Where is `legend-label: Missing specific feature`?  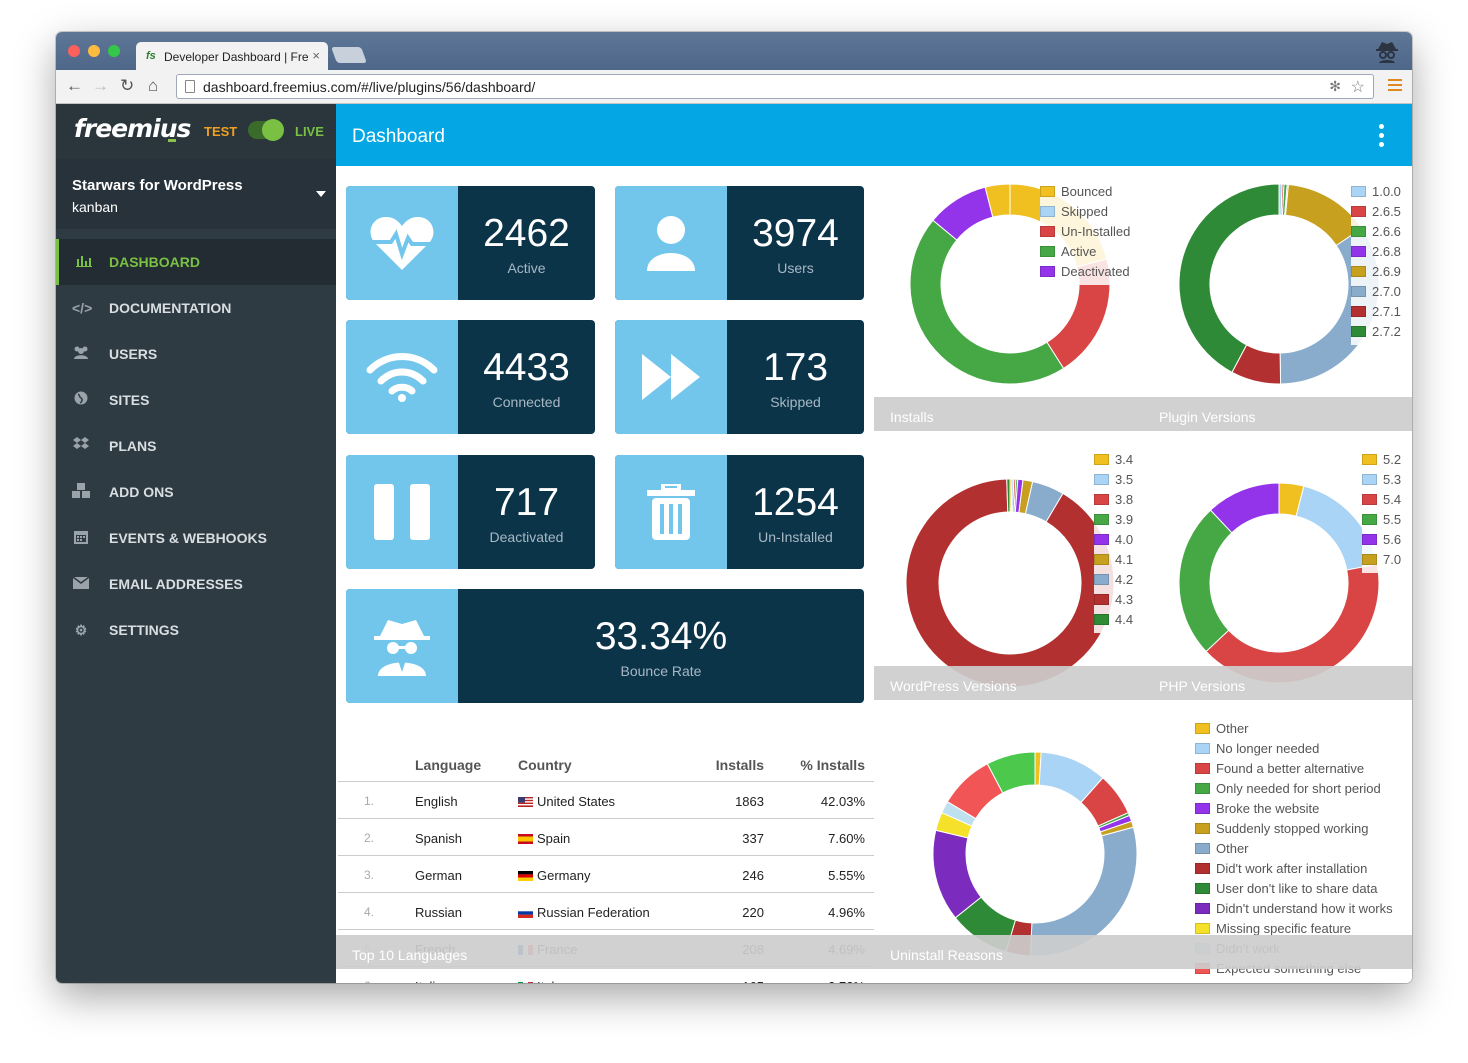 legend-label: Missing specific feature is located at coordinates (1284, 928).